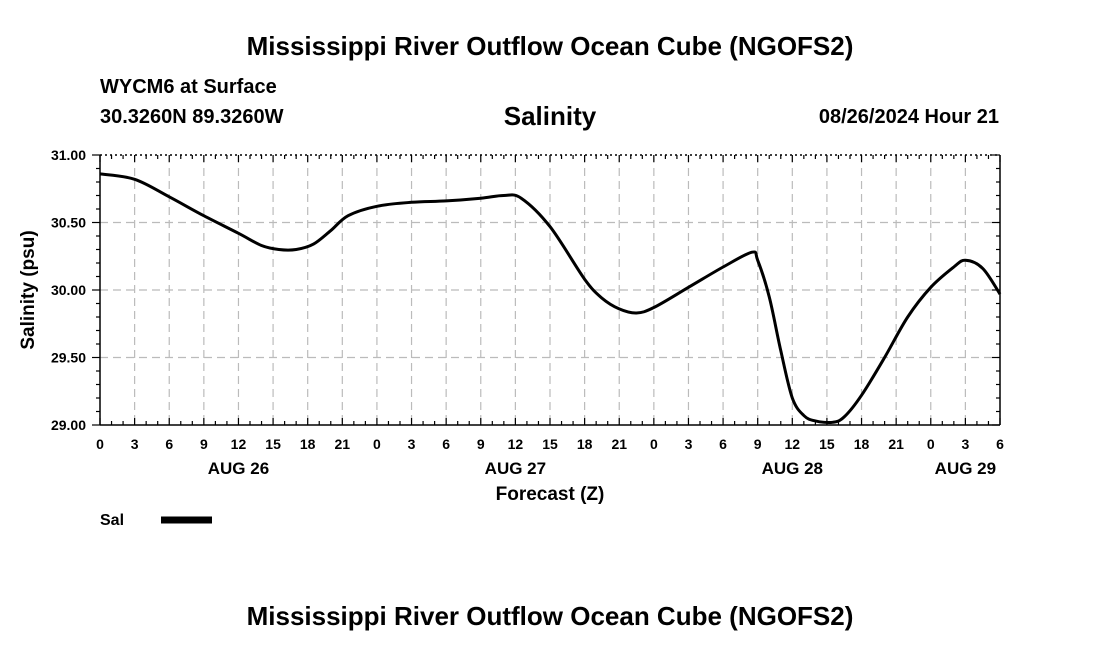  I want to click on coordinates-label: 30.3260N 89.3260W, so click(192, 117).